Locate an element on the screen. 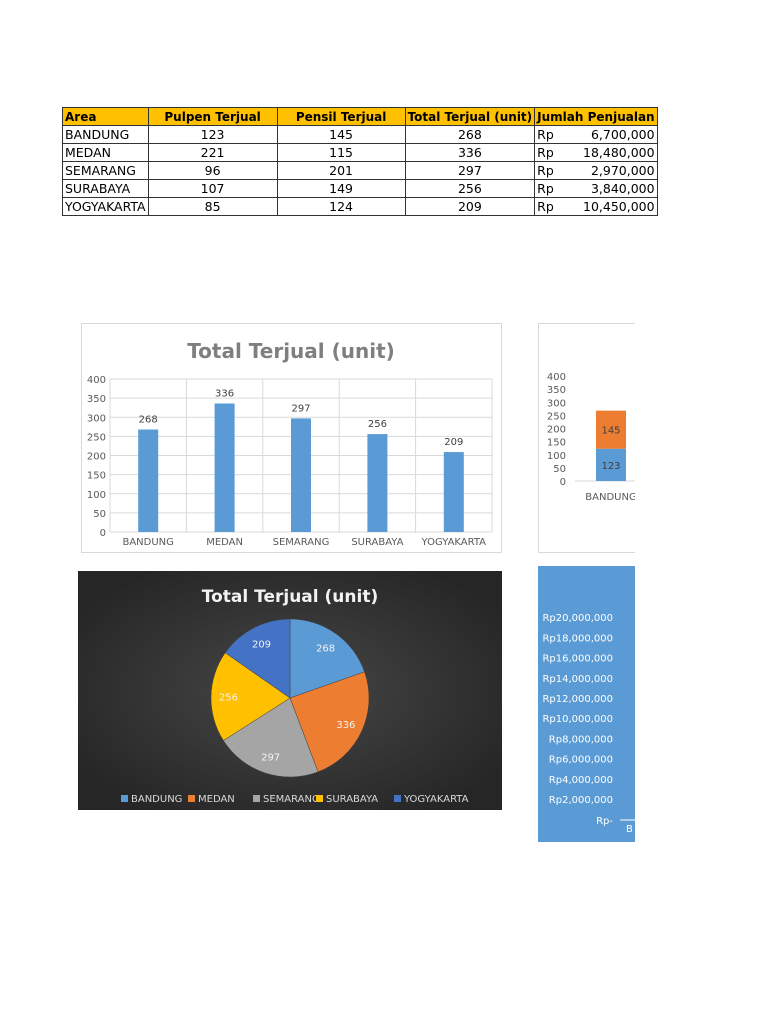  y-tick-label: Rp- is located at coordinates (604, 821).